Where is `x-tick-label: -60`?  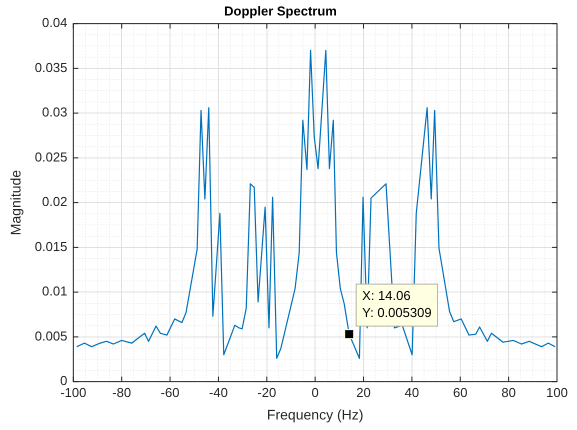 x-tick-label: -60 is located at coordinates (170, 392).